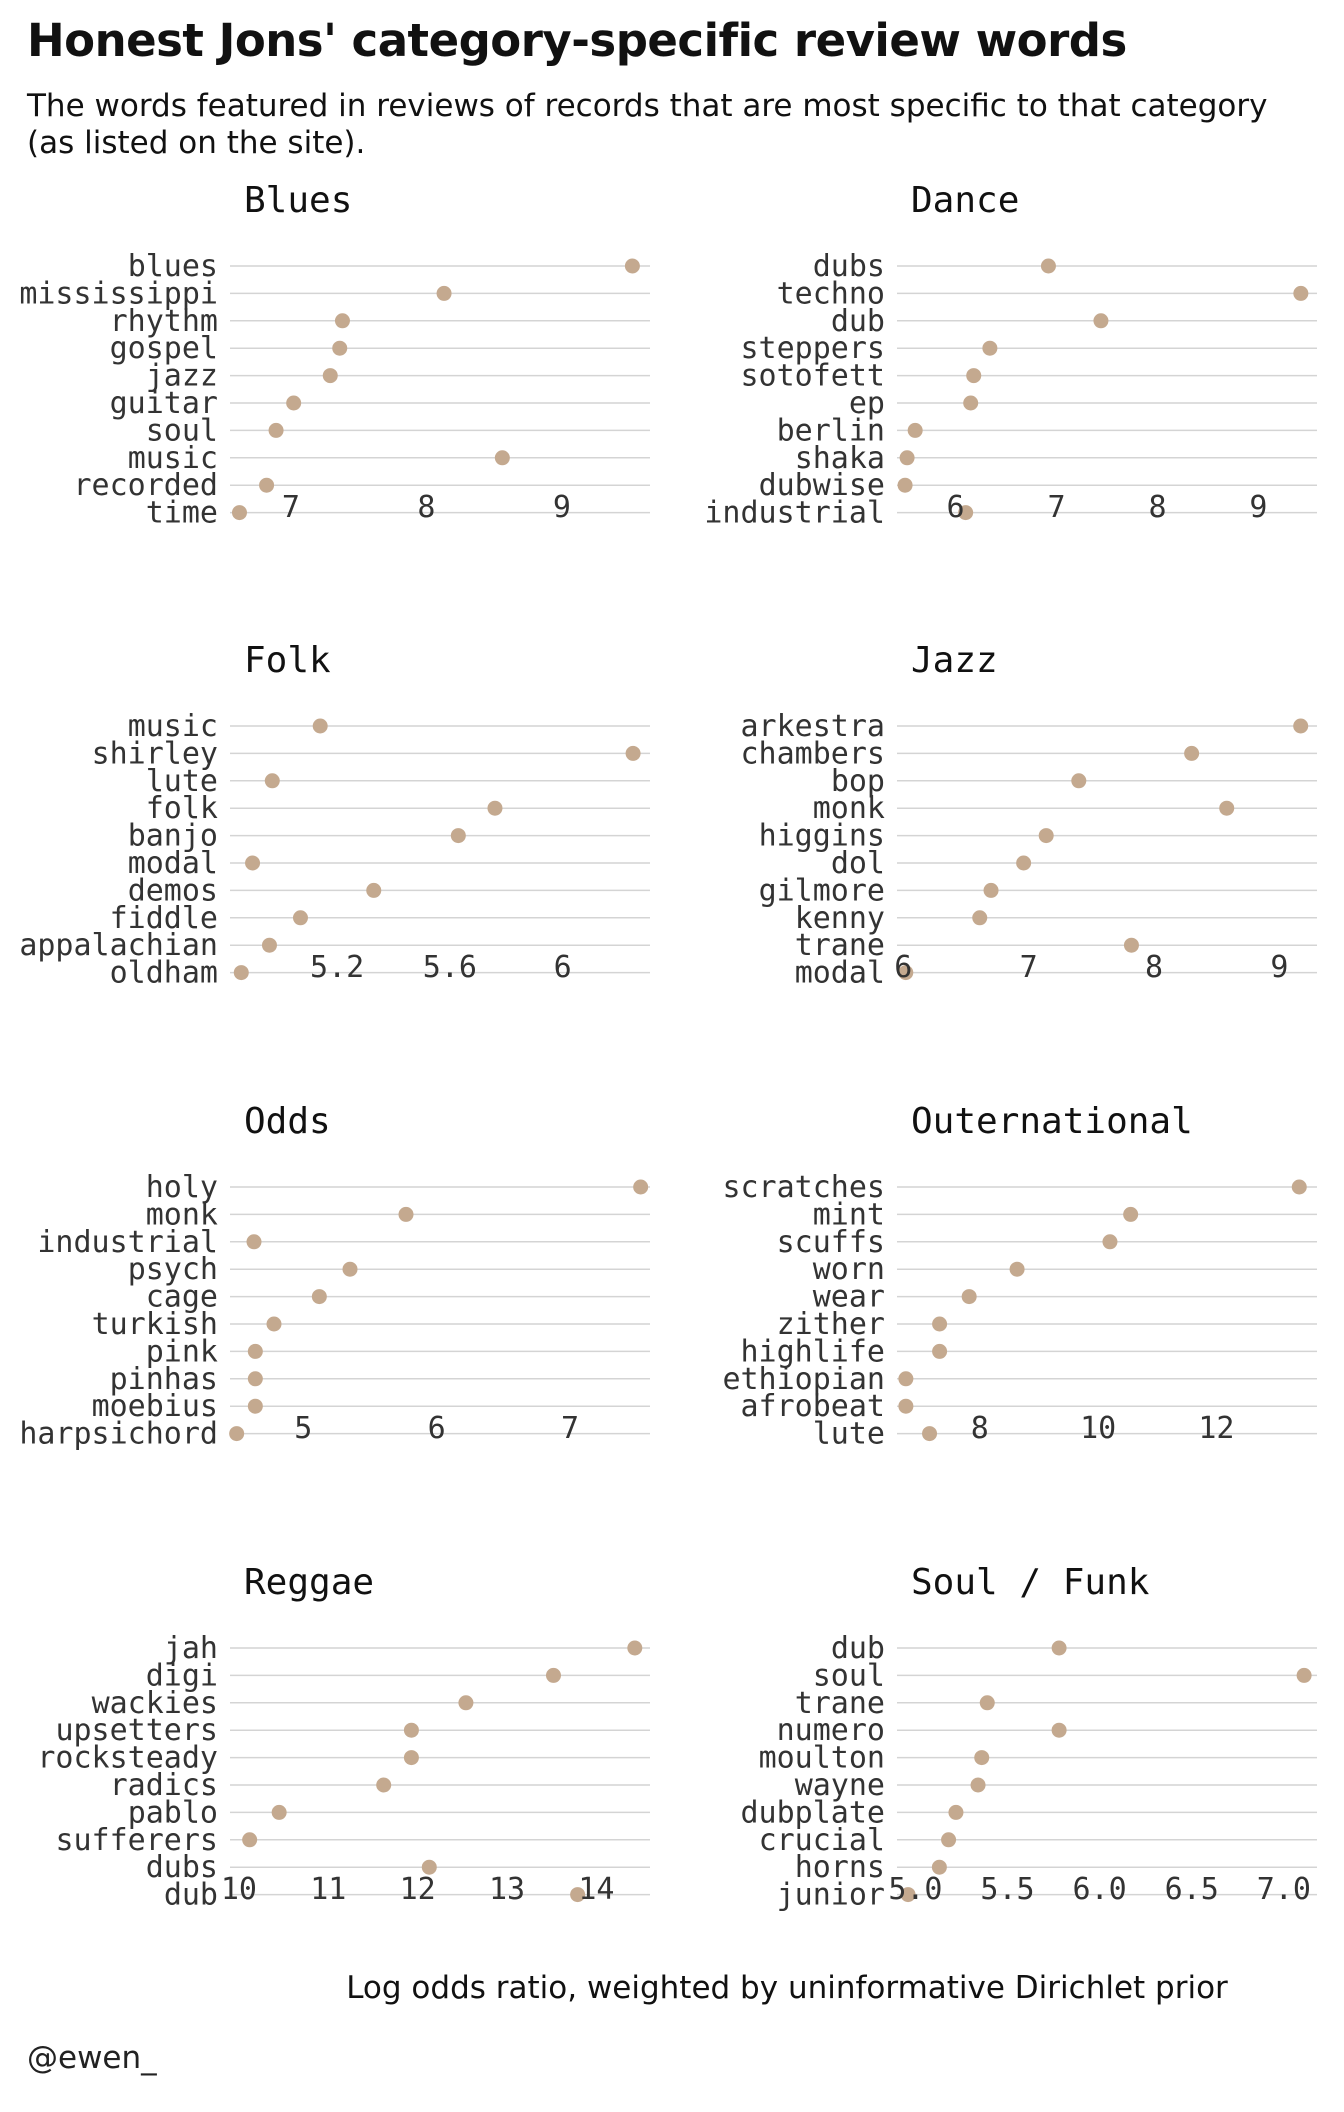 This screenshot has width=1344, height=2112. What do you see at coordinates (92, 2058) in the screenshot?
I see `author-caption: @ewen_` at bounding box center [92, 2058].